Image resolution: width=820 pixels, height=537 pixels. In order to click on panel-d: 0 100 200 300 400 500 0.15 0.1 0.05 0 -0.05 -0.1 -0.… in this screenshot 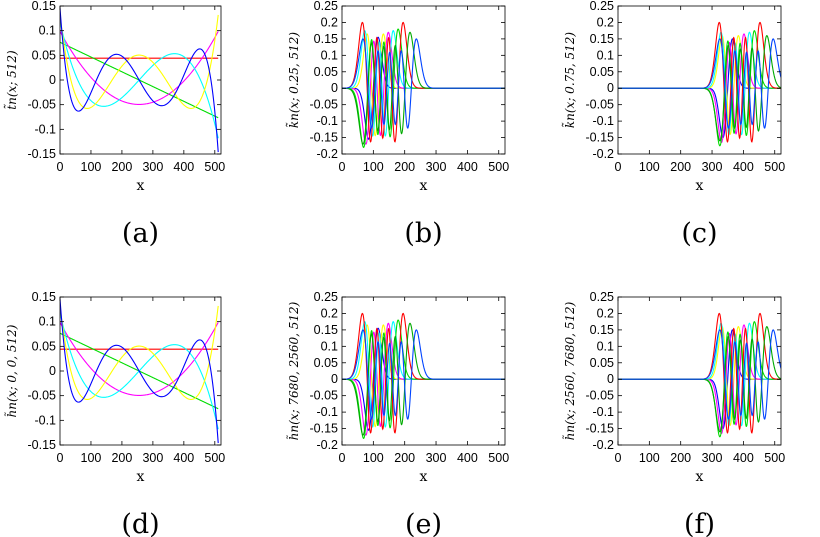, I will do `click(114, 413)`.